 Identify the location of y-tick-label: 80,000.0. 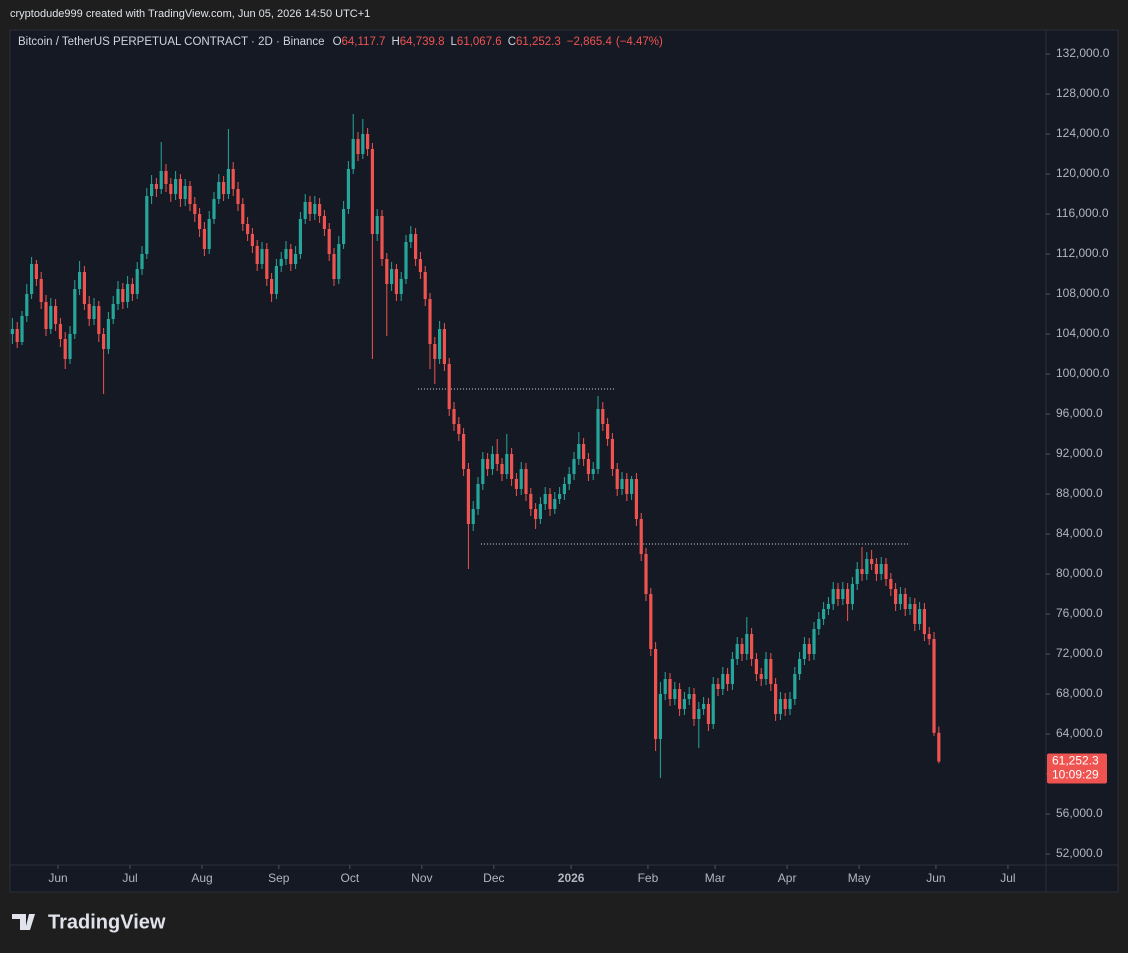
(1079, 573).